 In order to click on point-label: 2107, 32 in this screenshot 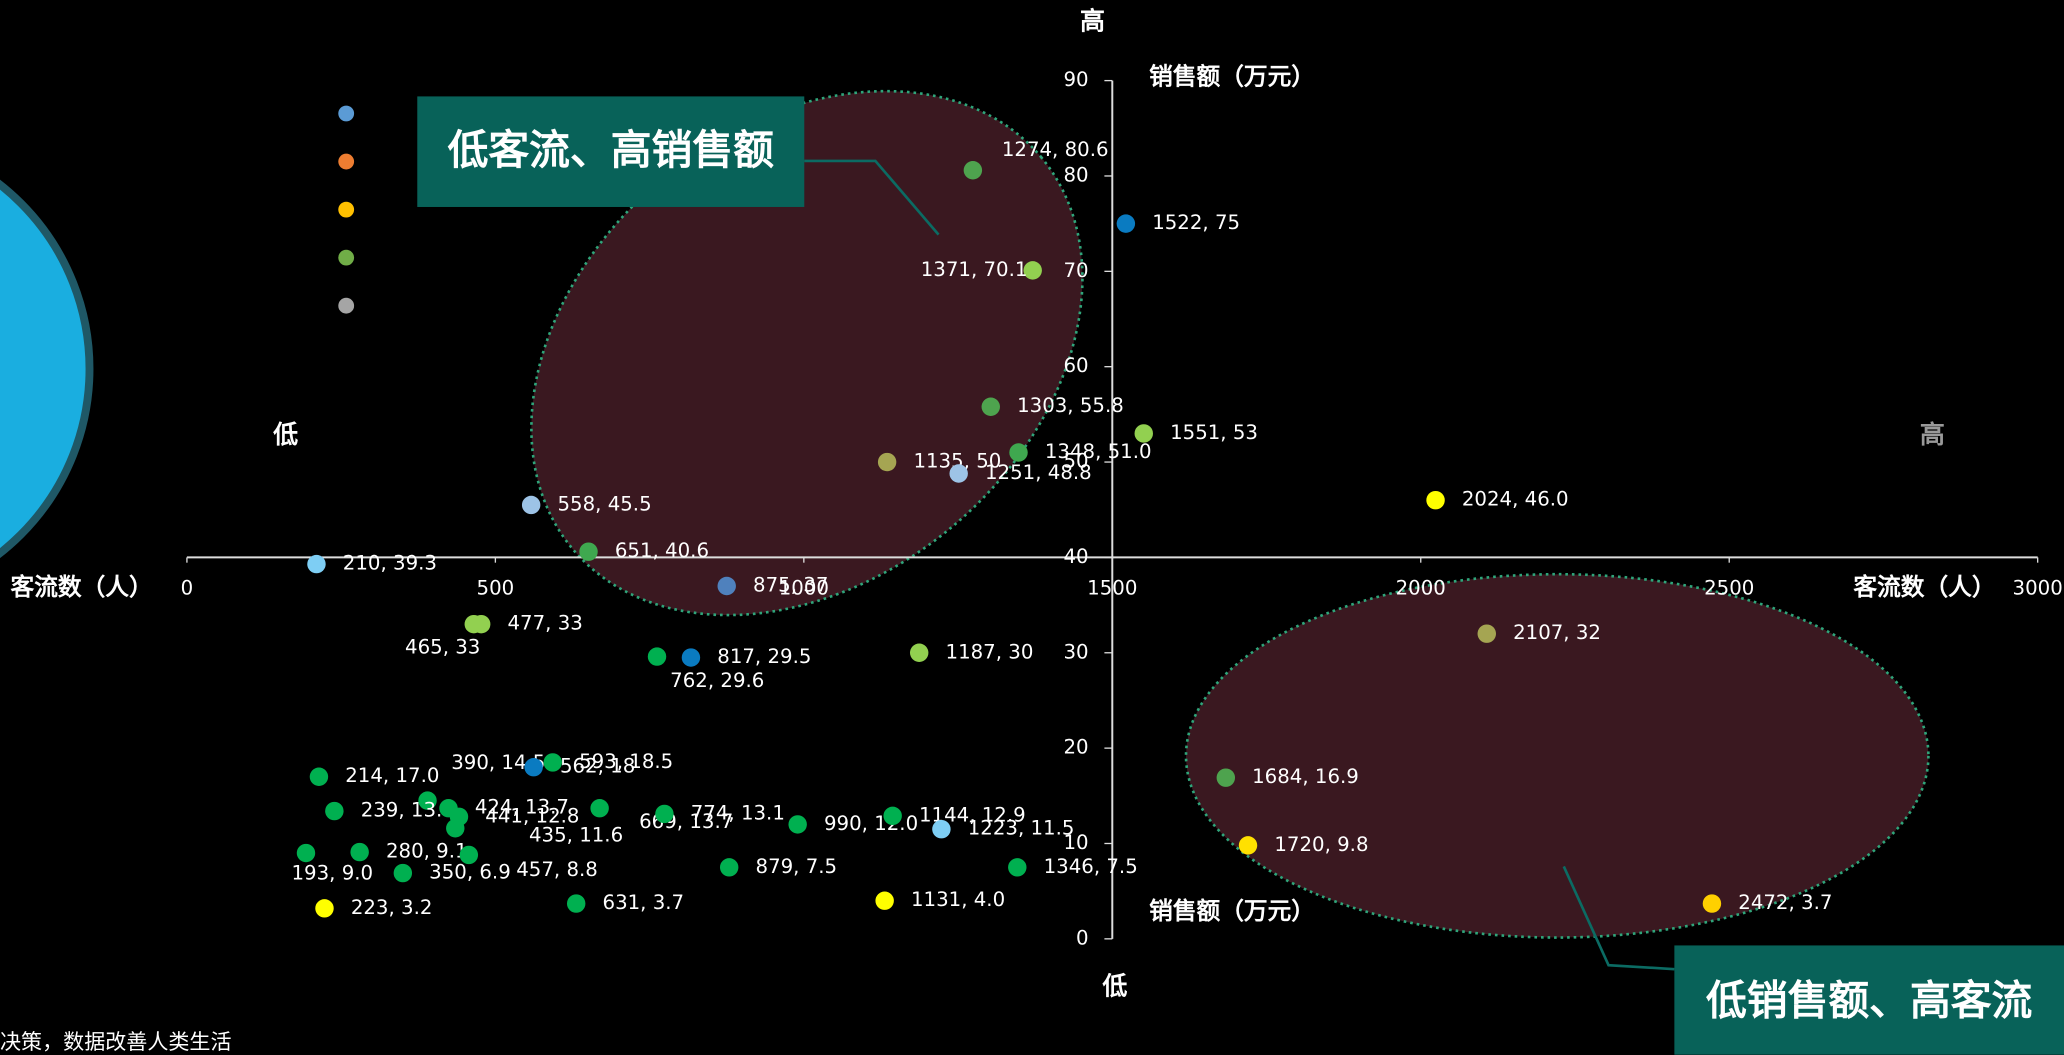, I will do `click(1557, 632)`.